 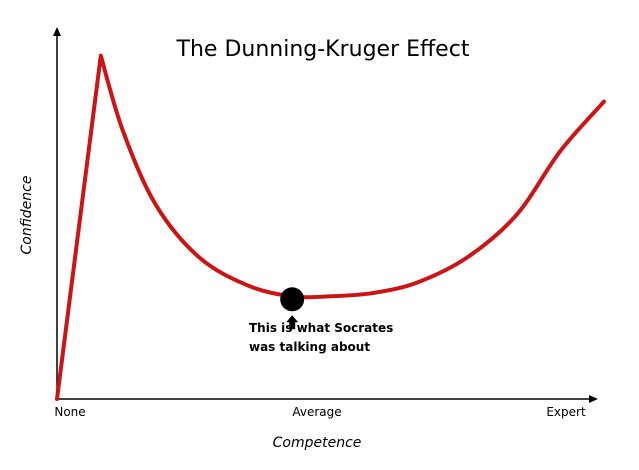 What do you see at coordinates (317, 443) in the screenshot?
I see `x-axis-label: Competence` at bounding box center [317, 443].